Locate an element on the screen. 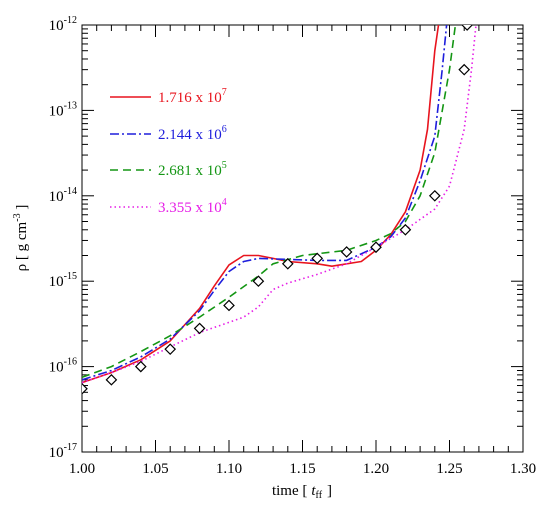 The height and width of the screenshot is (511, 550). y-axis-label-sup: -3 is located at coordinates (17, 217).